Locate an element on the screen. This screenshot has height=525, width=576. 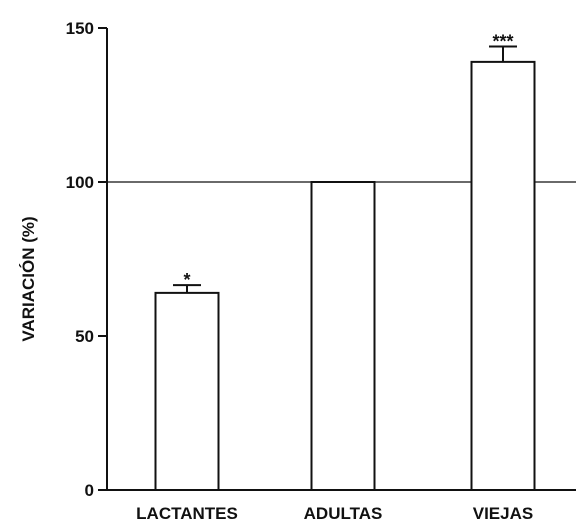
category-label-viejas: VIEJAS is located at coordinates (503, 513).